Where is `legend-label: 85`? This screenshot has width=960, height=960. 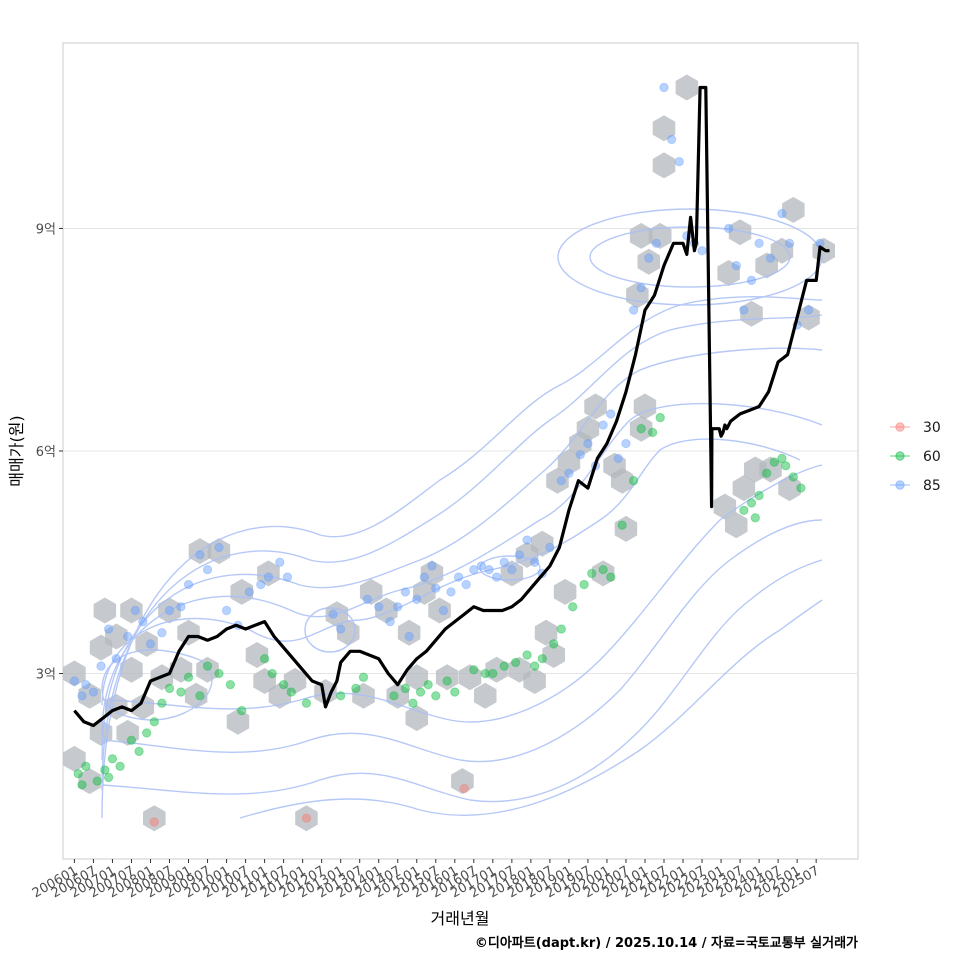
legend-label: 85 is located at coordinates (932, 486).